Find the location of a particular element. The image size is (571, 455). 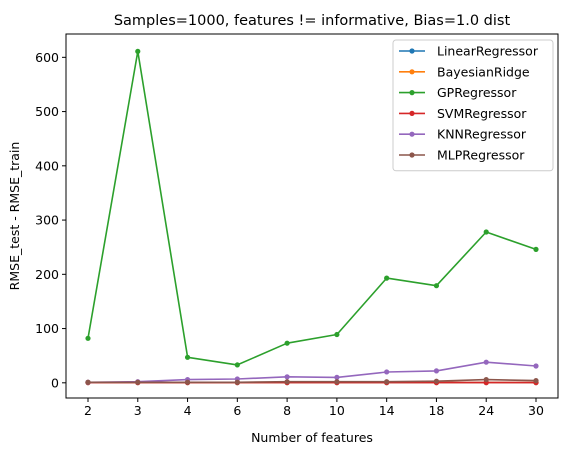

x-tick-label: 14 is located at coordinates (387, 410).